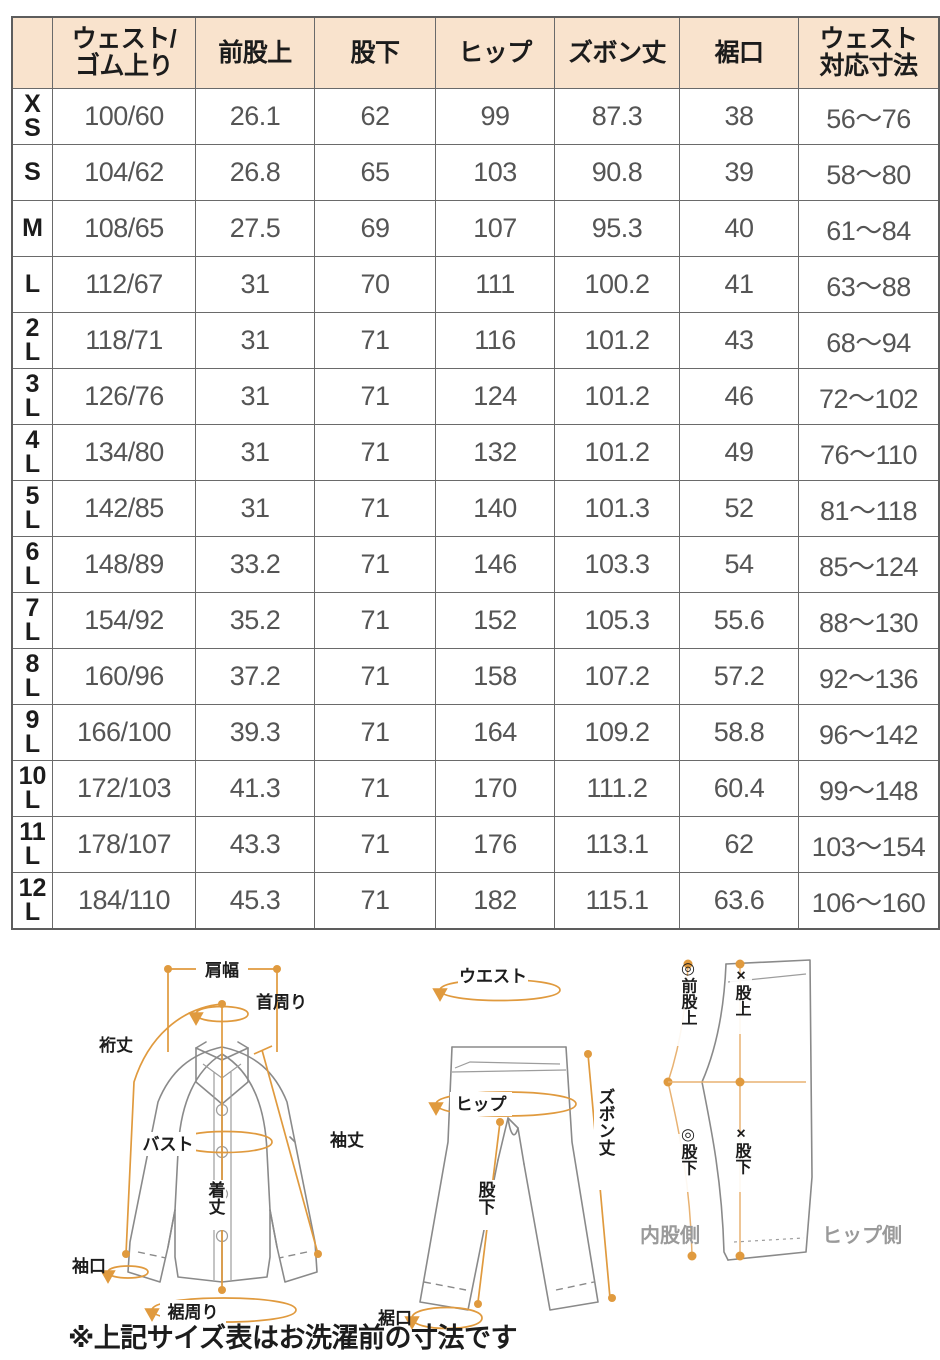 The height and width of the screenshot is (1360, 940). What do you see at coordinates (617, 284) in the screenshot?
I see `table-cell: 100.2` at bounding box center [617, 284].